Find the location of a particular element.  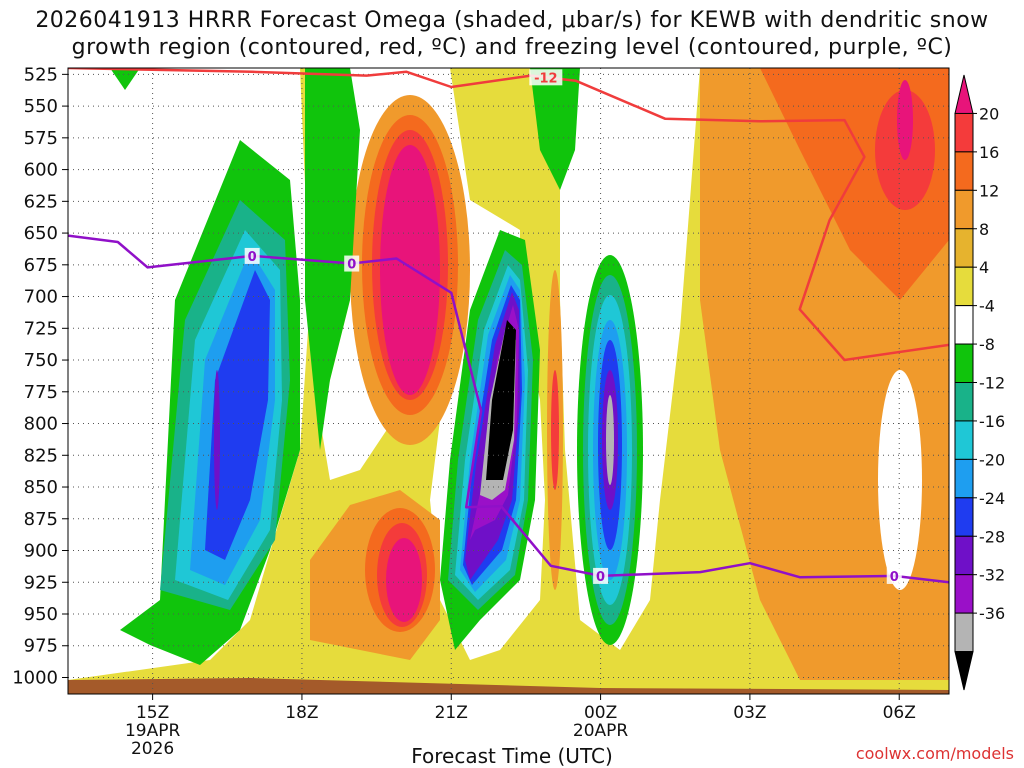

y-tick-label-p900: 900 is located at coordinates (41, 551).